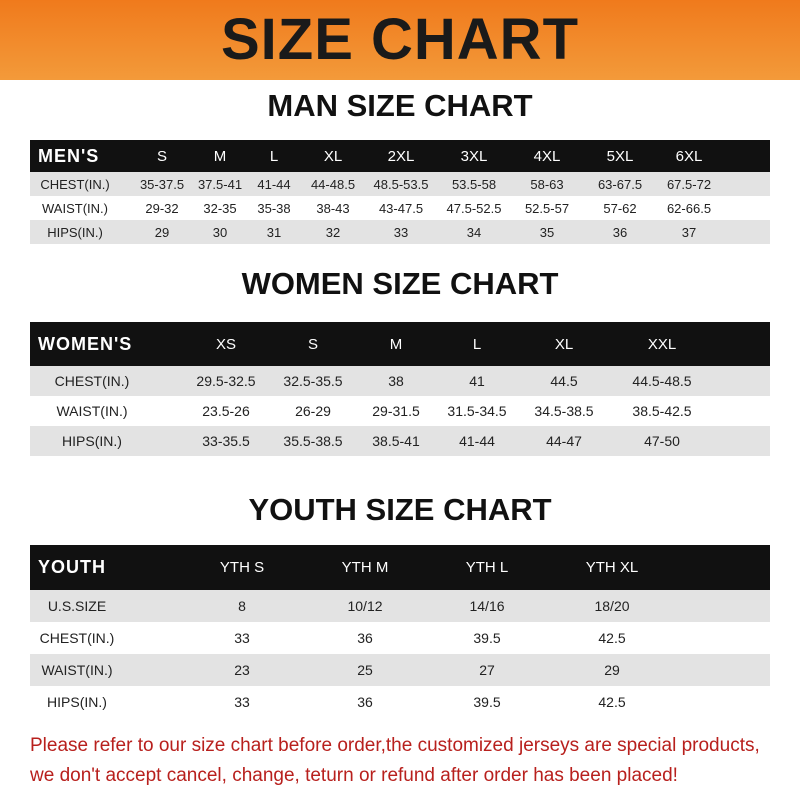 This screenshot has height=800, width=800. What do you see at coordinates (313, 411) in the screenshot?
I see `table-cell: 26-29` at bounding box center [313, 411].